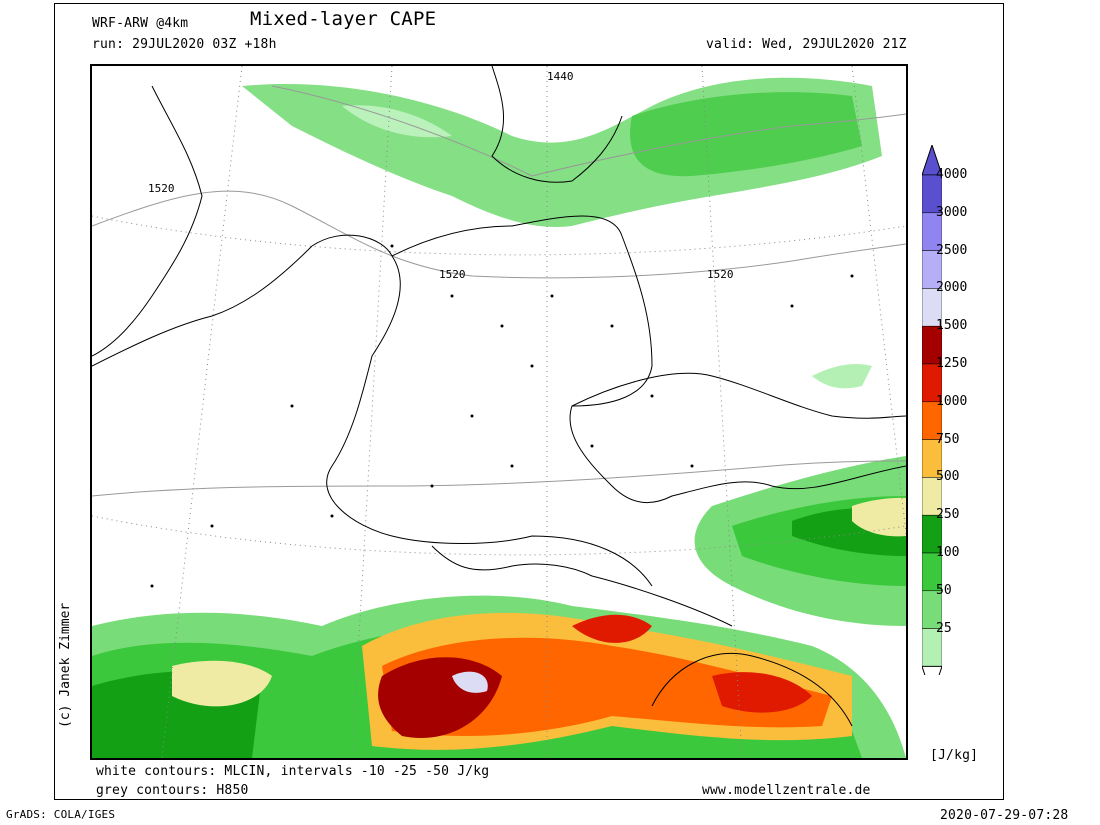 This screenshot has height=825, width=1100. Describe the element at coordinates (343, 19) in the screenshot. I see `map-title: Mixed-layer CAPE` at that location.